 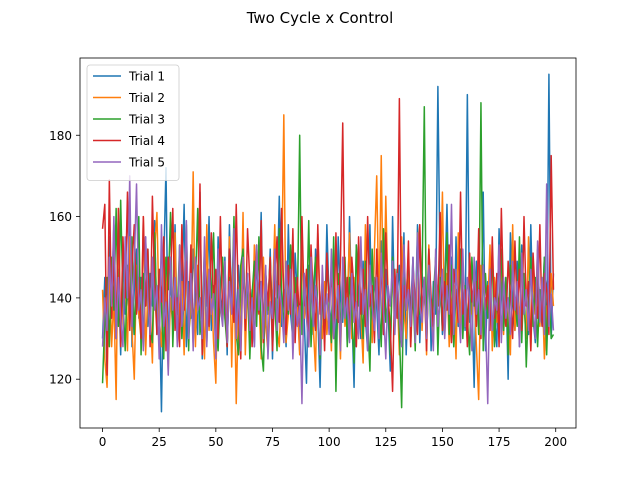 What do you see at coordinates (146, 120) in the screenshot?
I see `legend-label: Trial 3` at bounding box center [146, 120].